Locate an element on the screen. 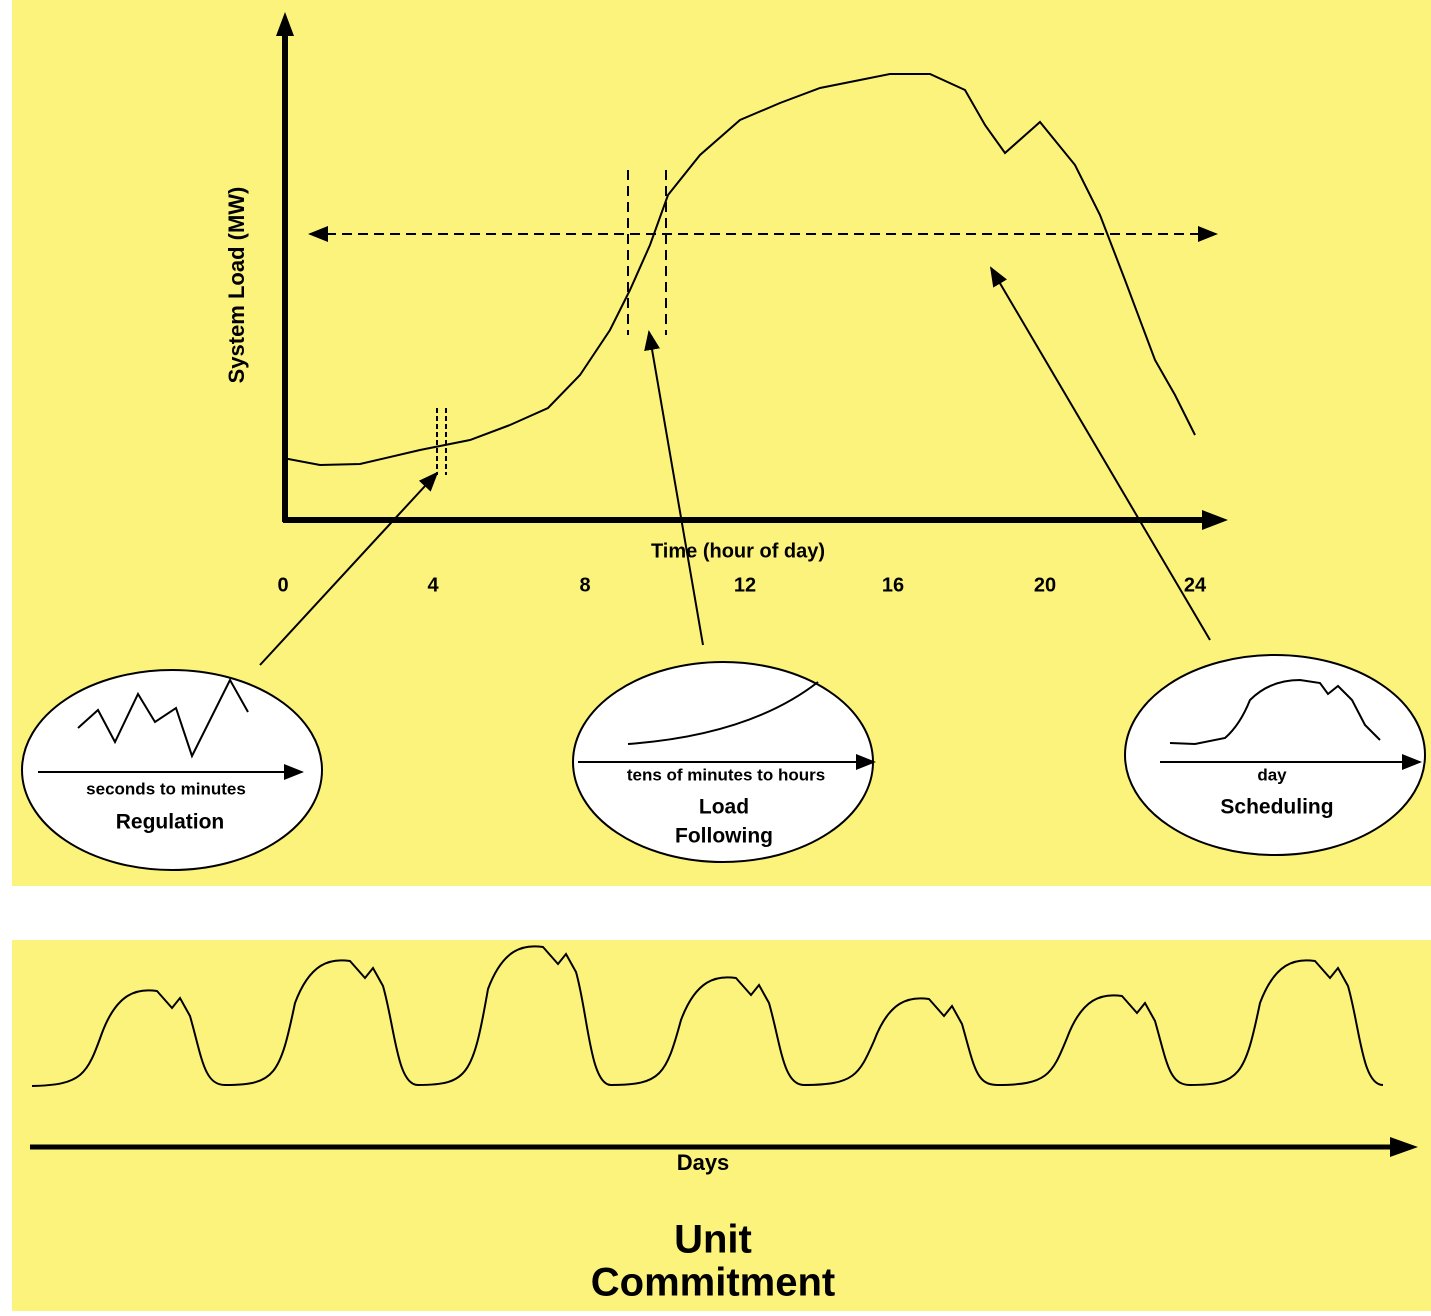  bottom-title: Unit is located at coordinates (713, 1240).